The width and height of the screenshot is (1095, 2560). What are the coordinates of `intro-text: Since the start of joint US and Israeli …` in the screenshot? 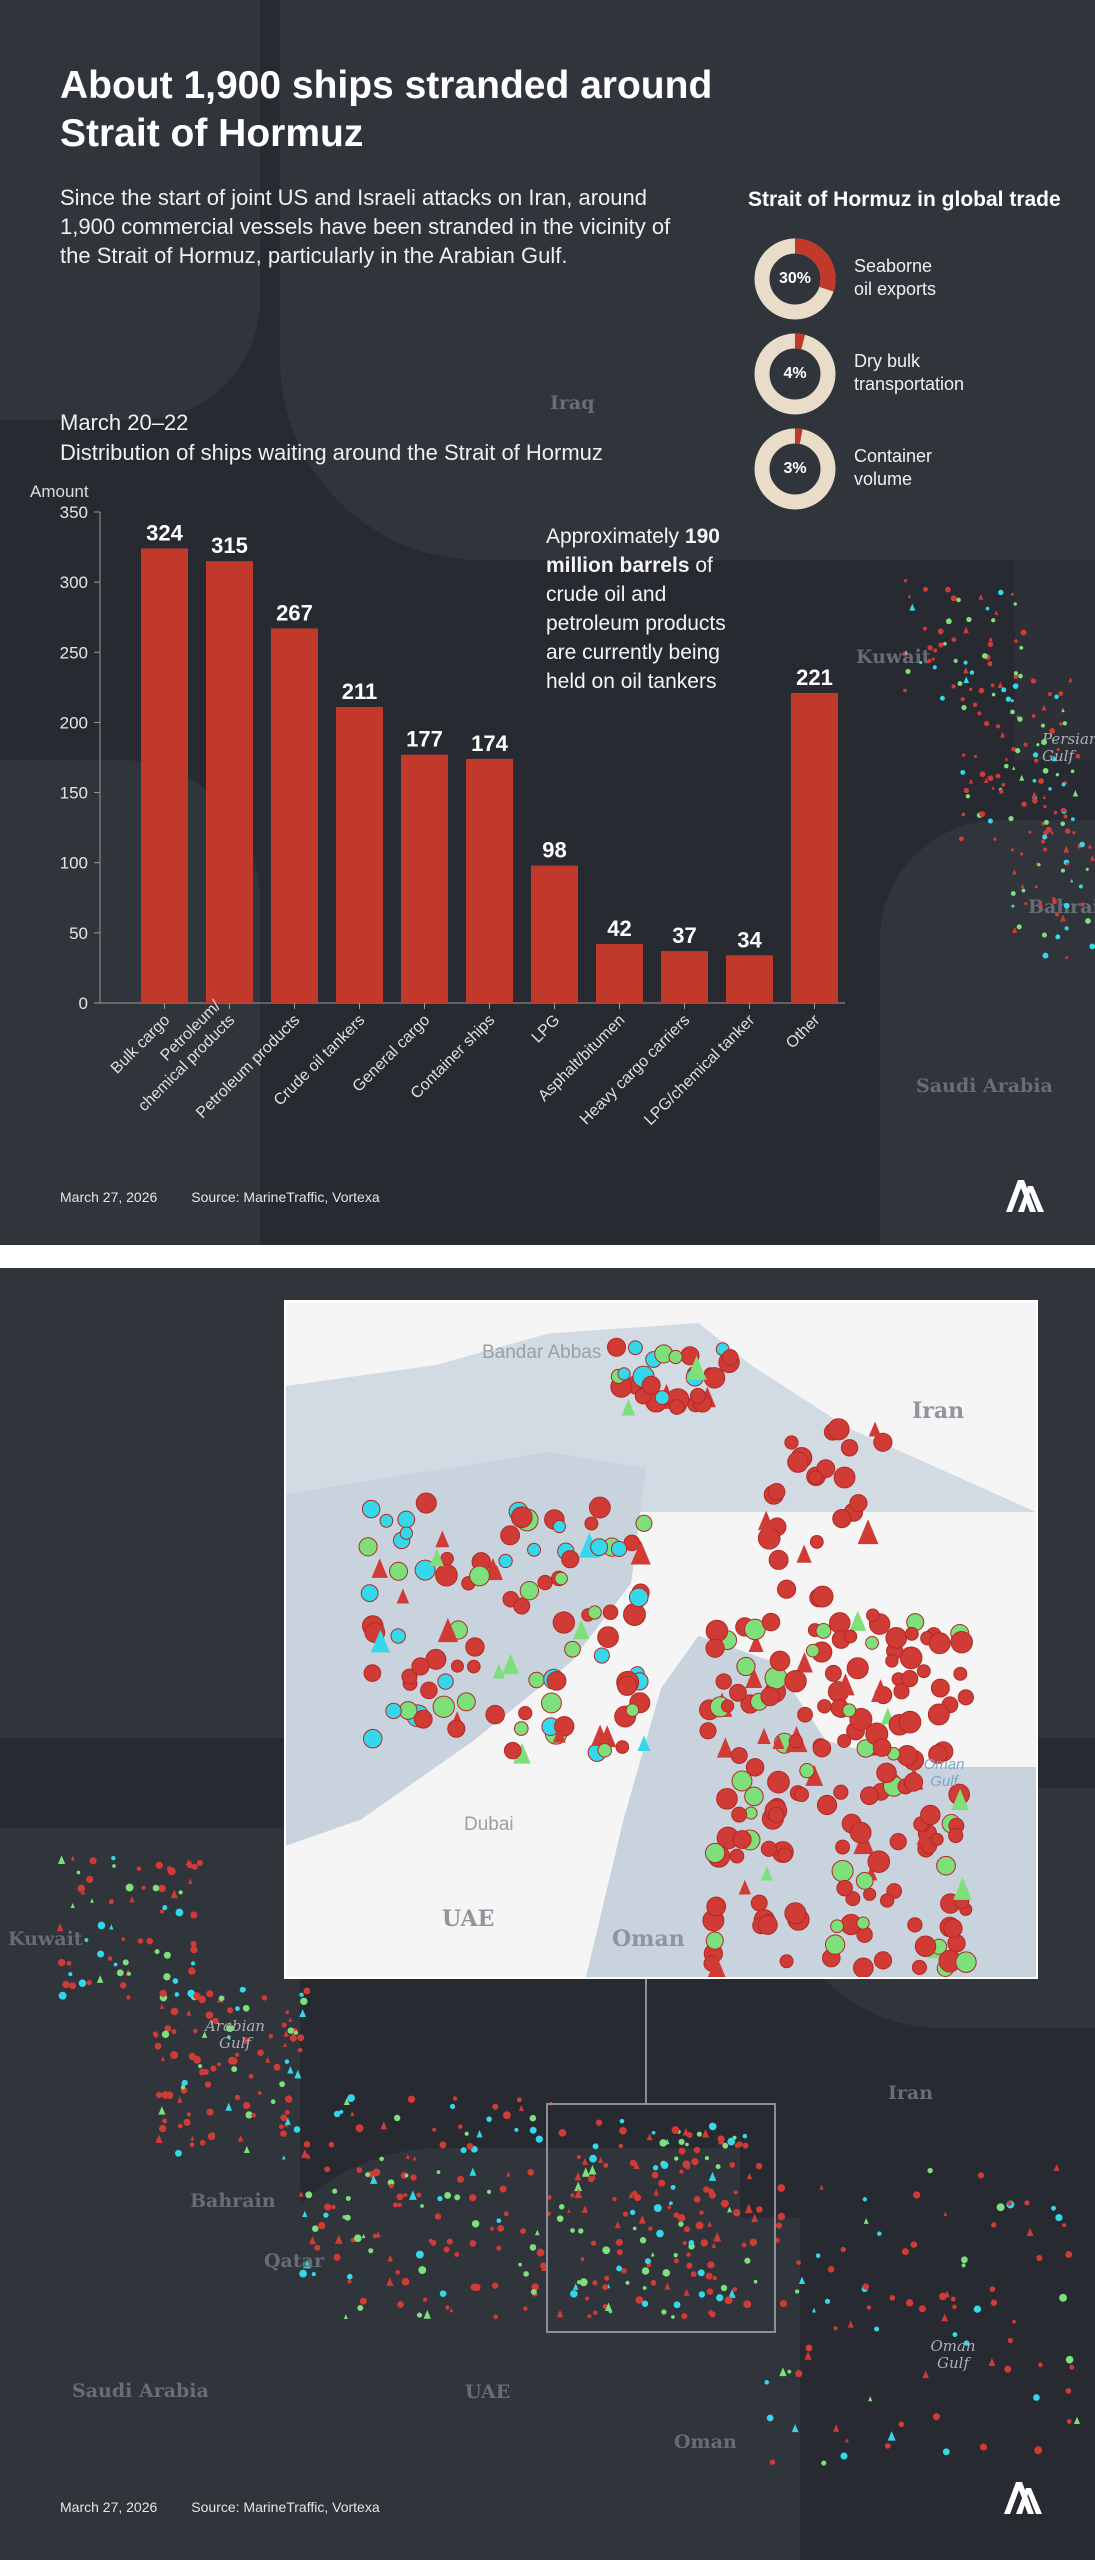 It's located at (365, 226).